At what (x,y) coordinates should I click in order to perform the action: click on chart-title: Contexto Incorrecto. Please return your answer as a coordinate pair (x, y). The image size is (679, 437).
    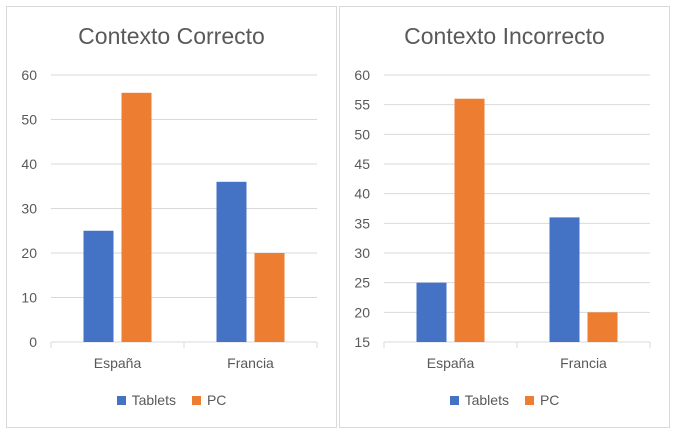
    Looking at the image, I should click on (504, 36).